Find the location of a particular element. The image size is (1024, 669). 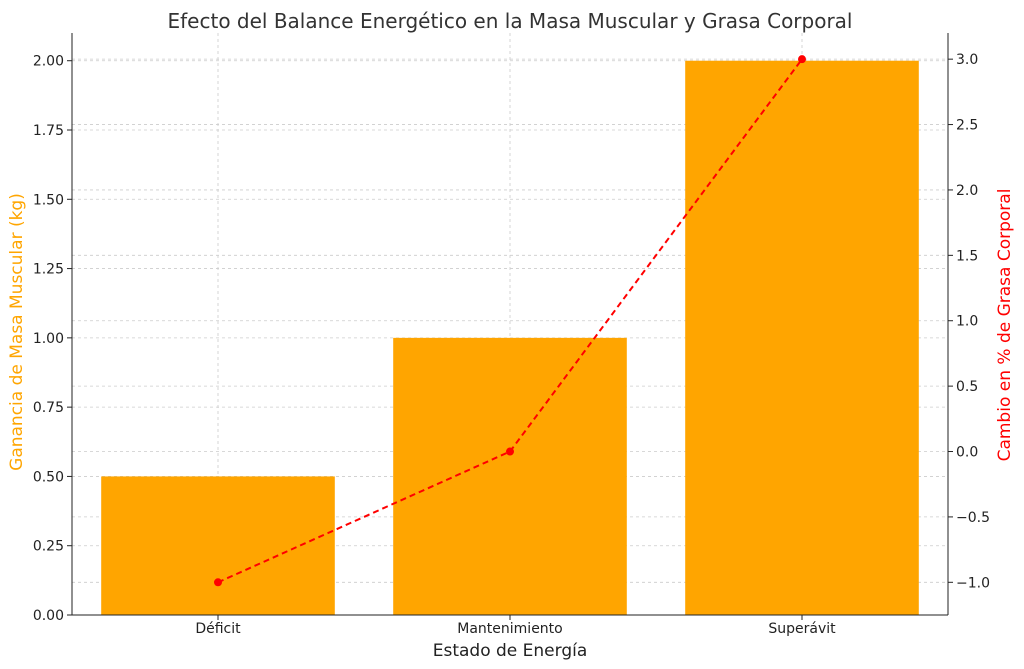

x-tick-label: Superávit is located at coordinates (802, 629).